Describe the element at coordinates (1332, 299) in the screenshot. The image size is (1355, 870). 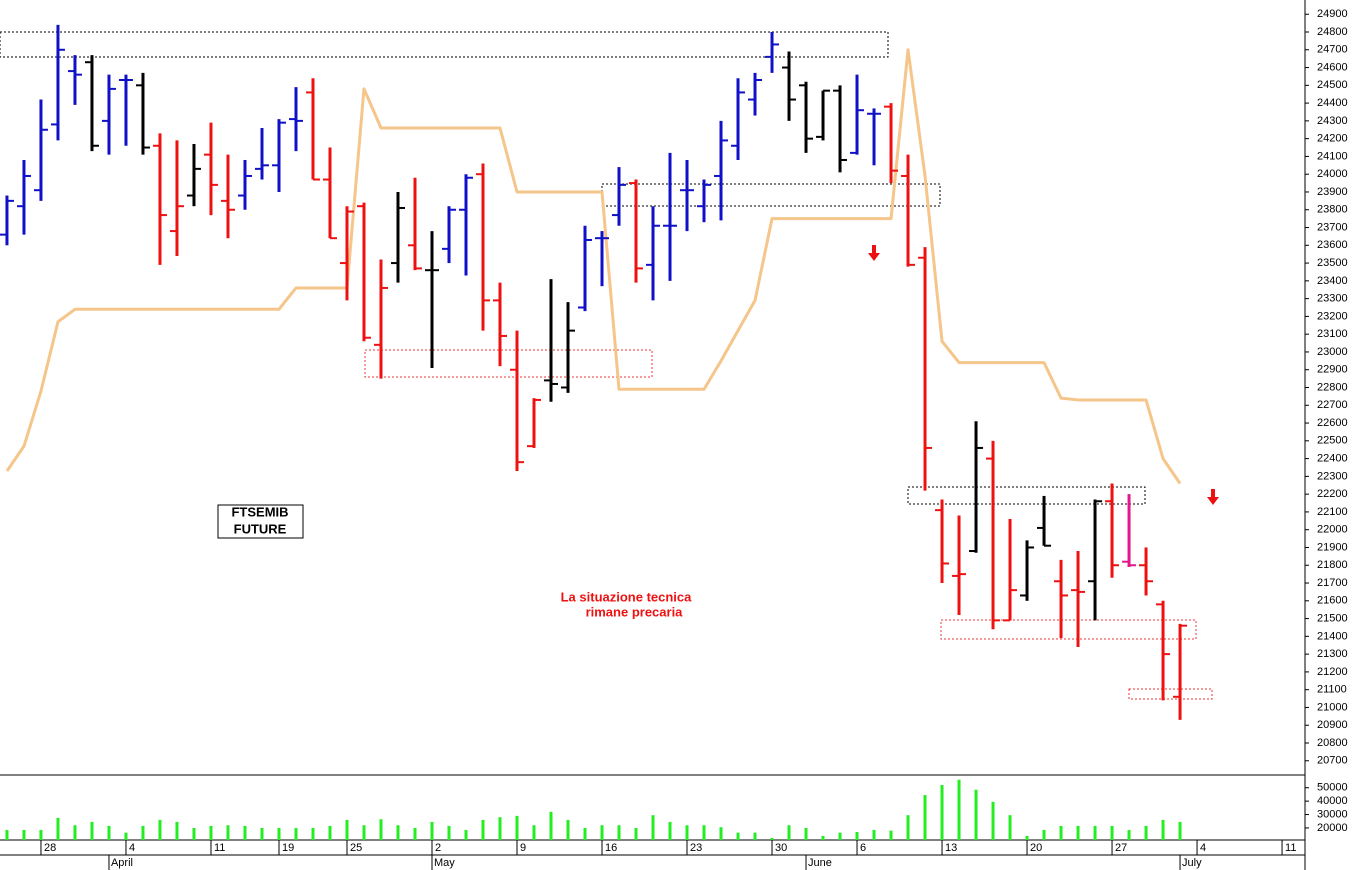
I see `y-tick-label: 23300` at that location.